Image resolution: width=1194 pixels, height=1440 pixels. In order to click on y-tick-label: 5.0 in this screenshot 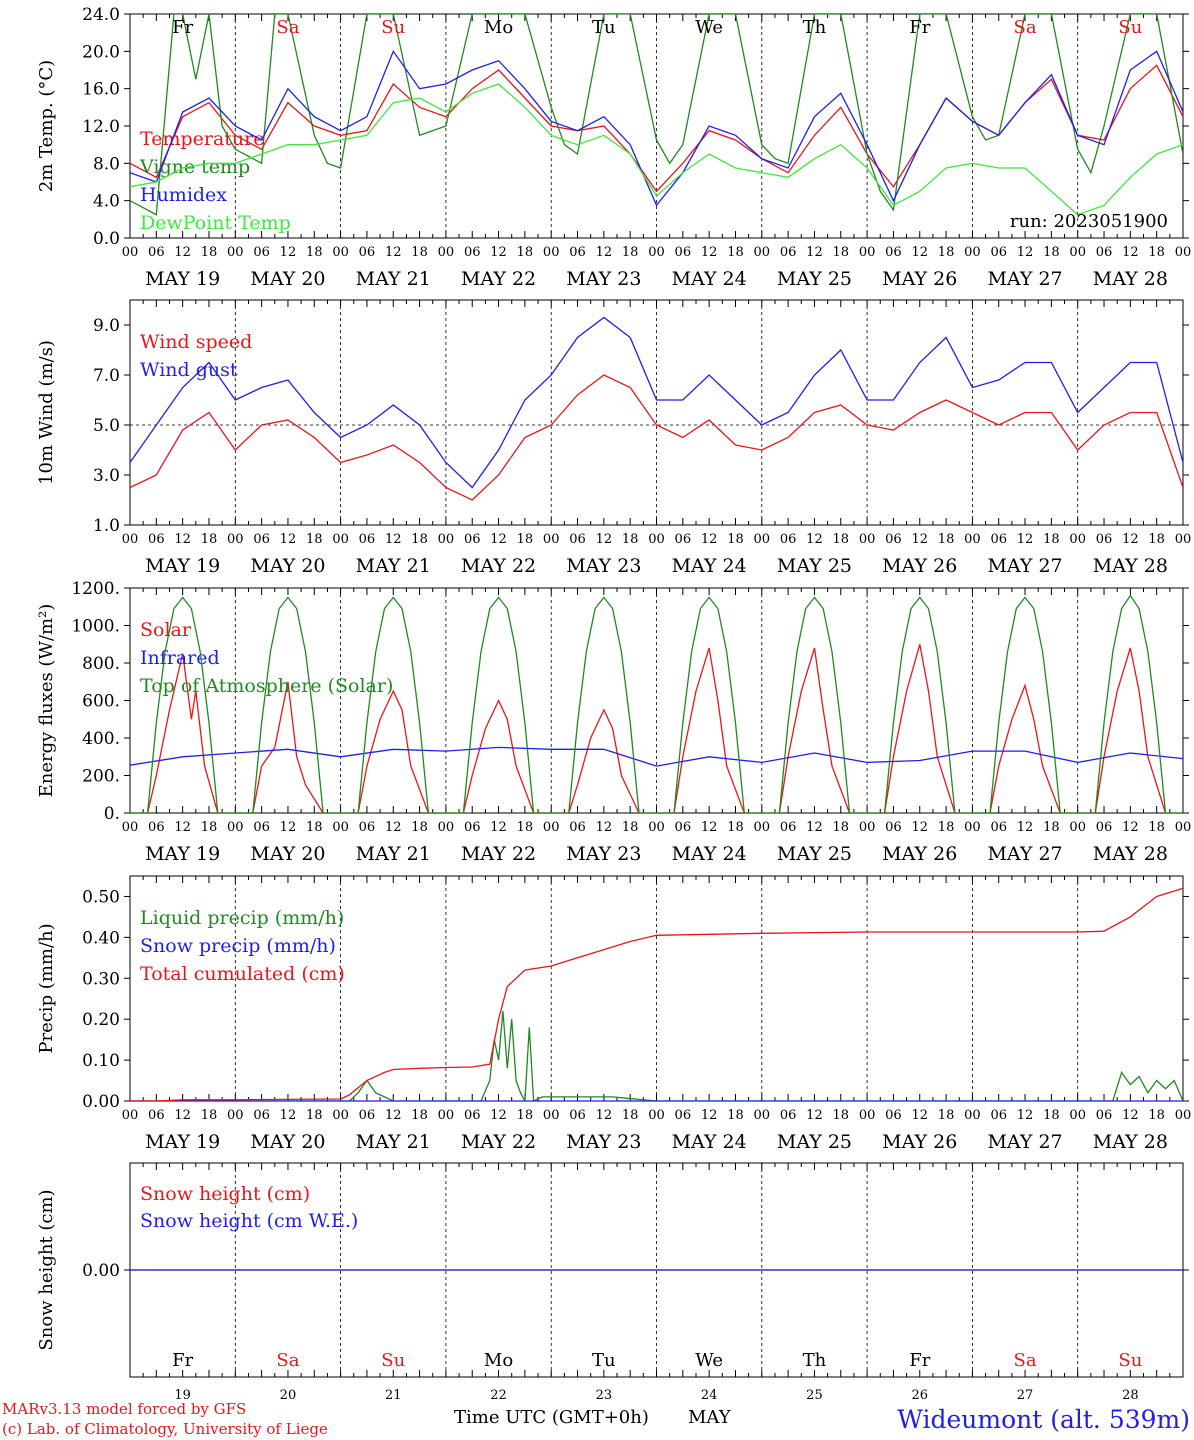, I will do `click(106, 426)`.